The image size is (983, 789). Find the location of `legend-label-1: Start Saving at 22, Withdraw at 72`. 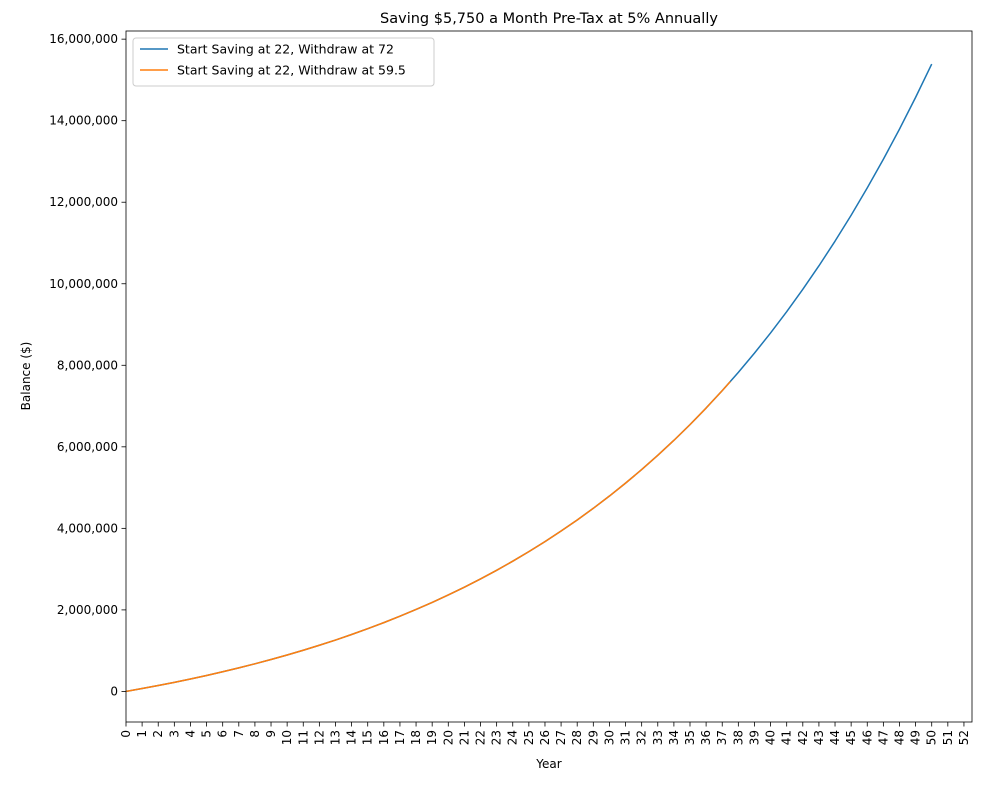

legend-label-1: Start Saving at 22, Withdraw at 72 is located at coordinates (285, 49).